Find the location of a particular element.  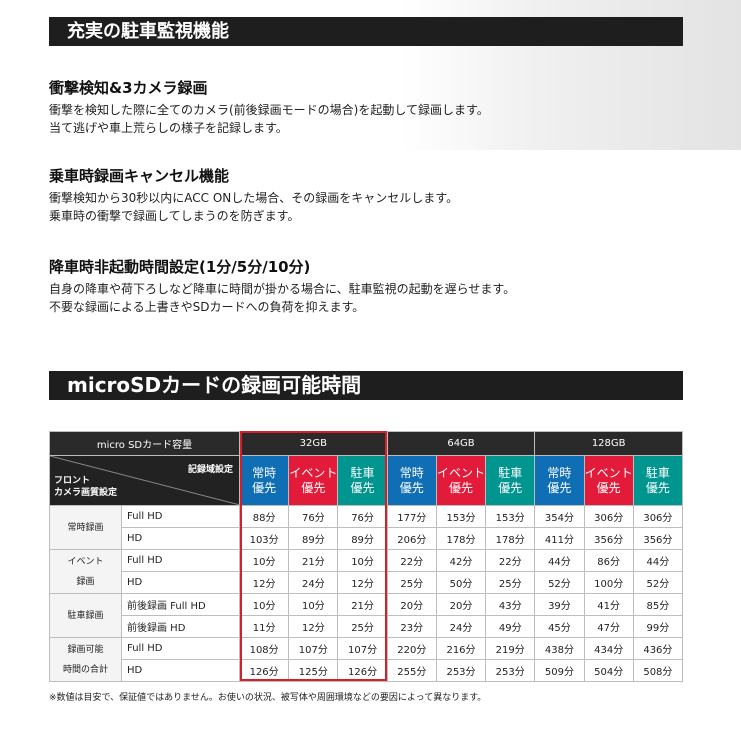

time-cell: 508分 is located at coordinates (658, 670).